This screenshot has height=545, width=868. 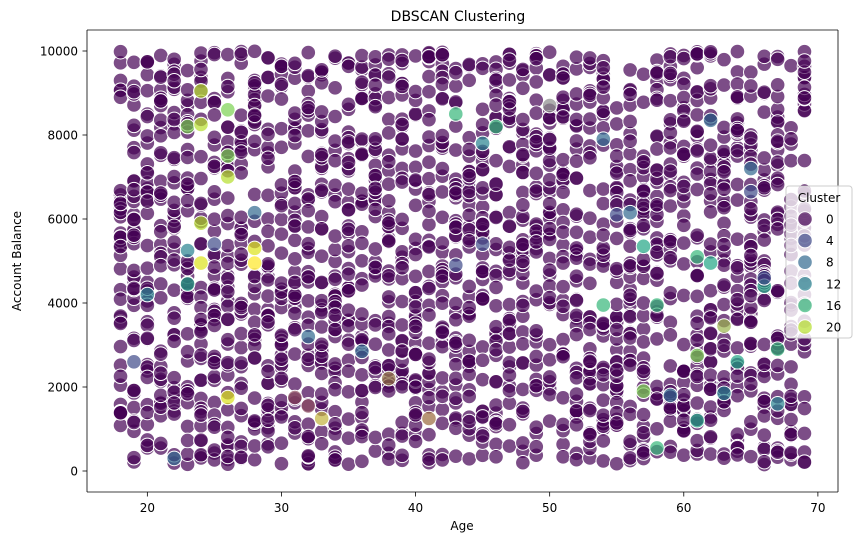 I want to click on legend: Cluster 0 4 8 12 16 20, so click(x=819, y=262).